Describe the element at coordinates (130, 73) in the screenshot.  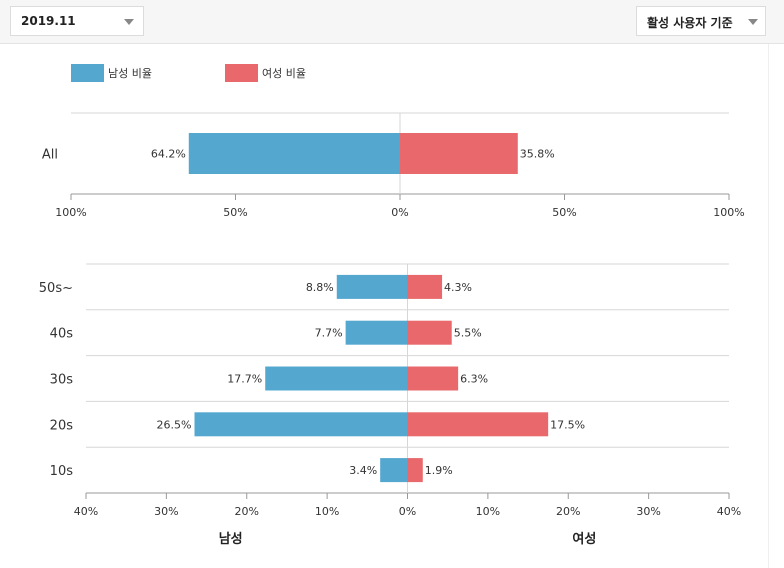
I see `legend-label-0: 남성 비율` at that location.